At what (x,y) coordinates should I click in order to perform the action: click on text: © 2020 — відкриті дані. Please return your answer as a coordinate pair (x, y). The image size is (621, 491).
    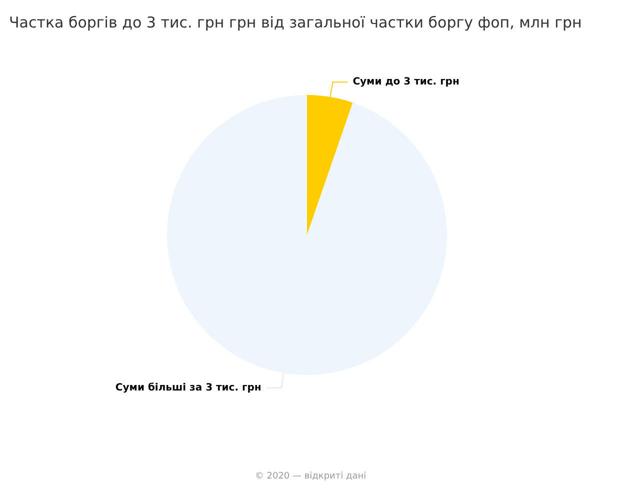
    Looking at the image, I should click on (310, 477).